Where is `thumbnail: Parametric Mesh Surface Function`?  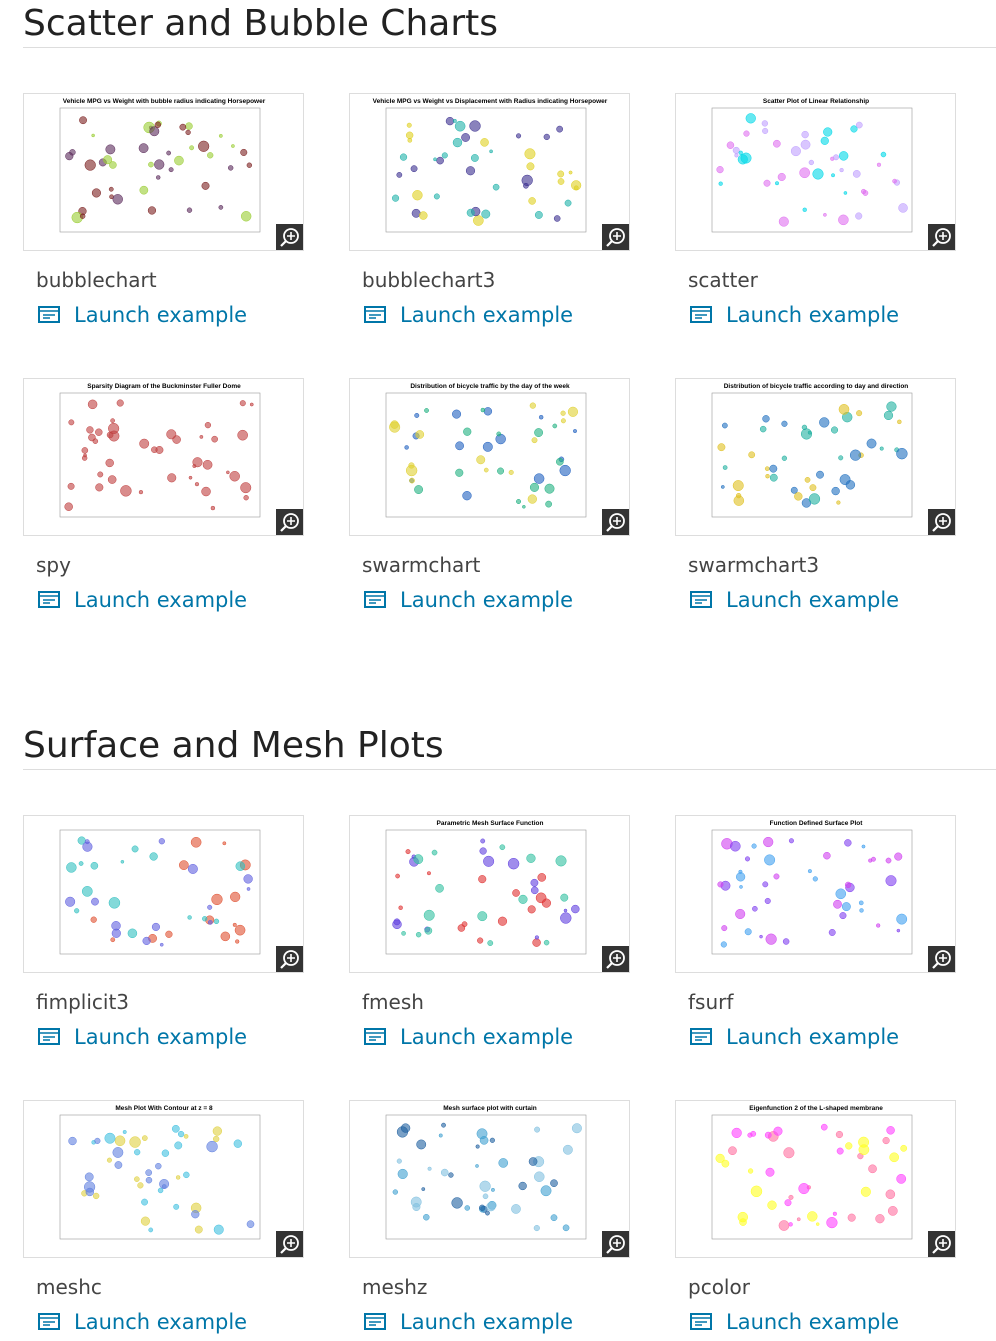
thumbnail: Parametric Mesh Surface Function is located at coordinates (489, 894).